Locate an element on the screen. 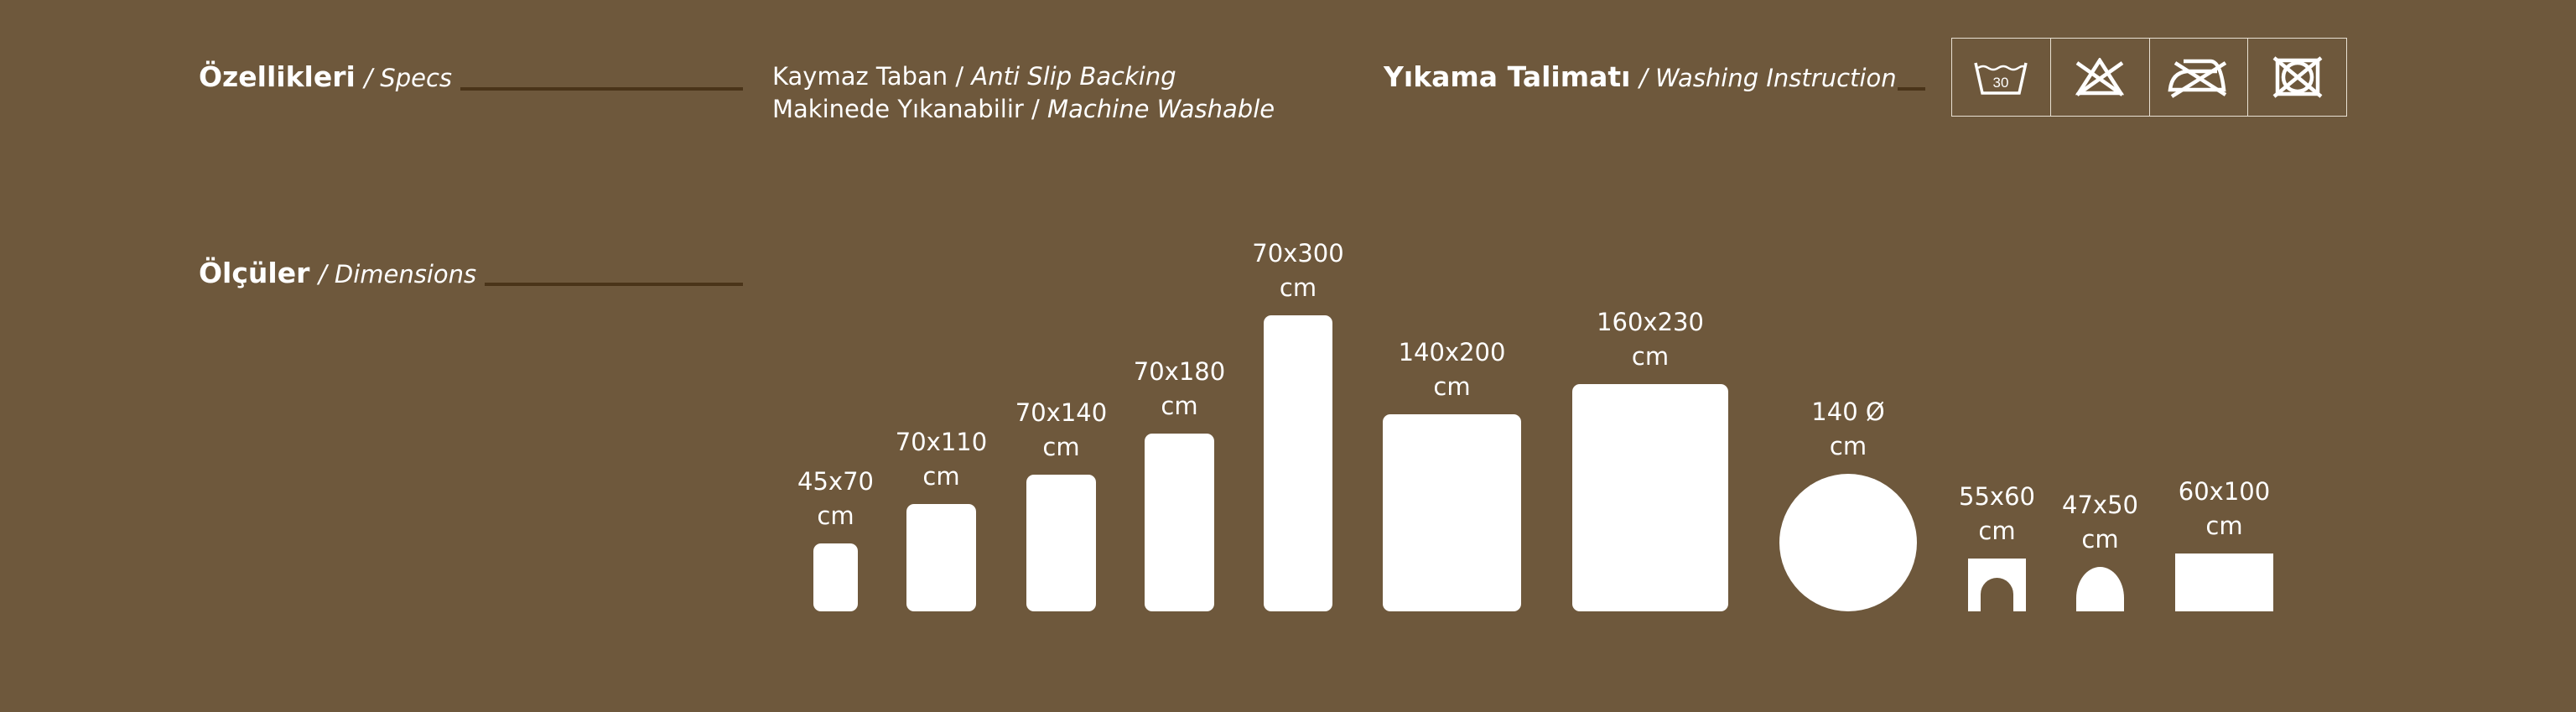 The width and height of the screenshot is (2576, 712). dimension-item: 70x180 cm is located at coordinates (1180, 483).